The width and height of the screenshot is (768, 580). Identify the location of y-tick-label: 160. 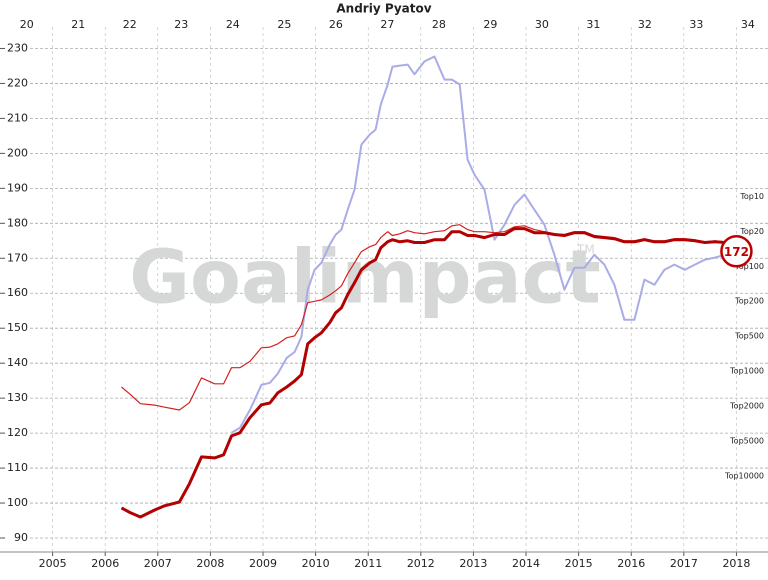
(17, 292).